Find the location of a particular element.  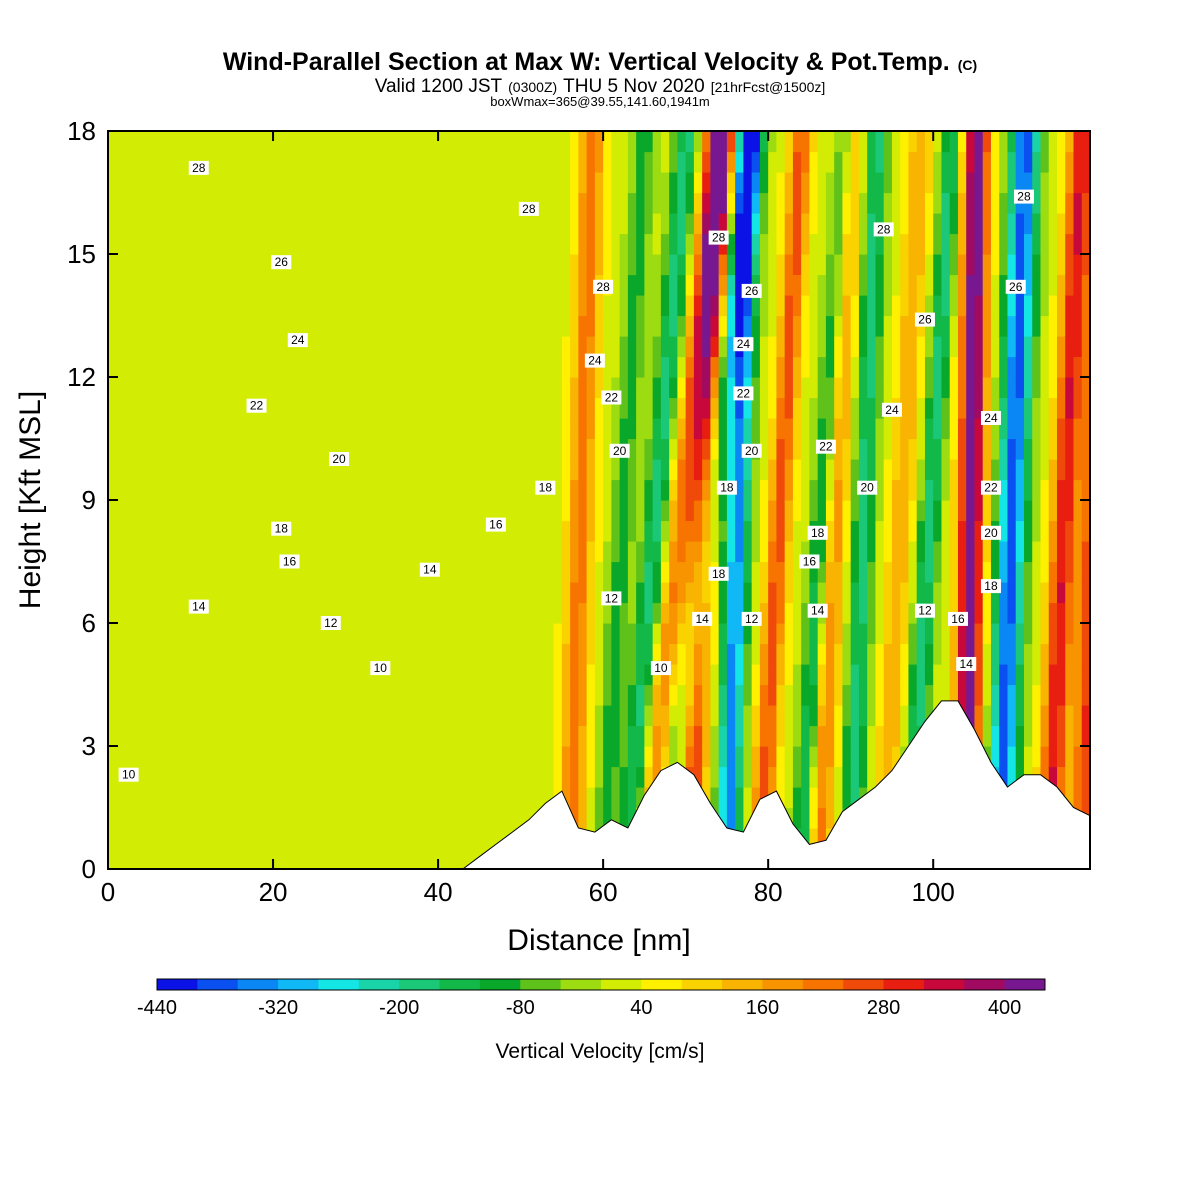

x-tick-label: 80 is located at coordinates (768, 892).